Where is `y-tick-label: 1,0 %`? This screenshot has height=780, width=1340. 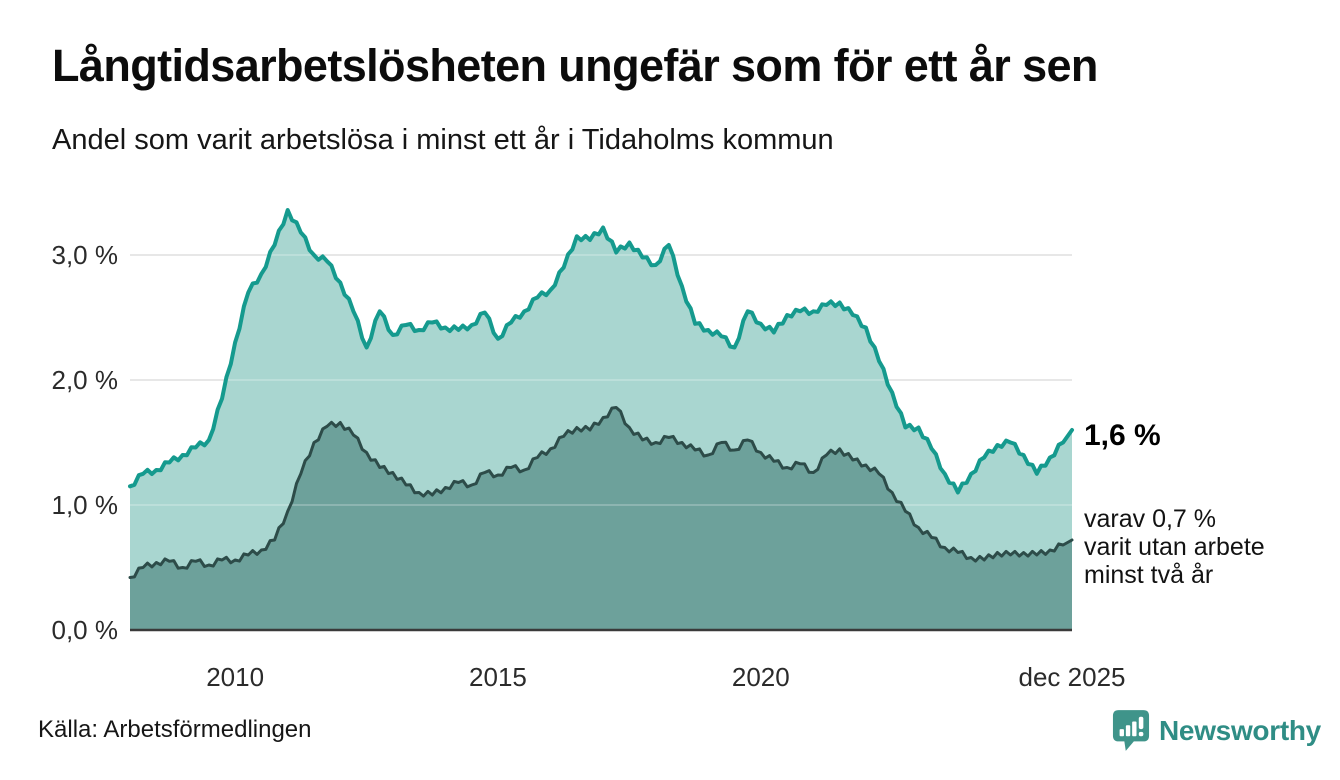
y-tick-label: 1,0 % is located at coordinates (85, 505).